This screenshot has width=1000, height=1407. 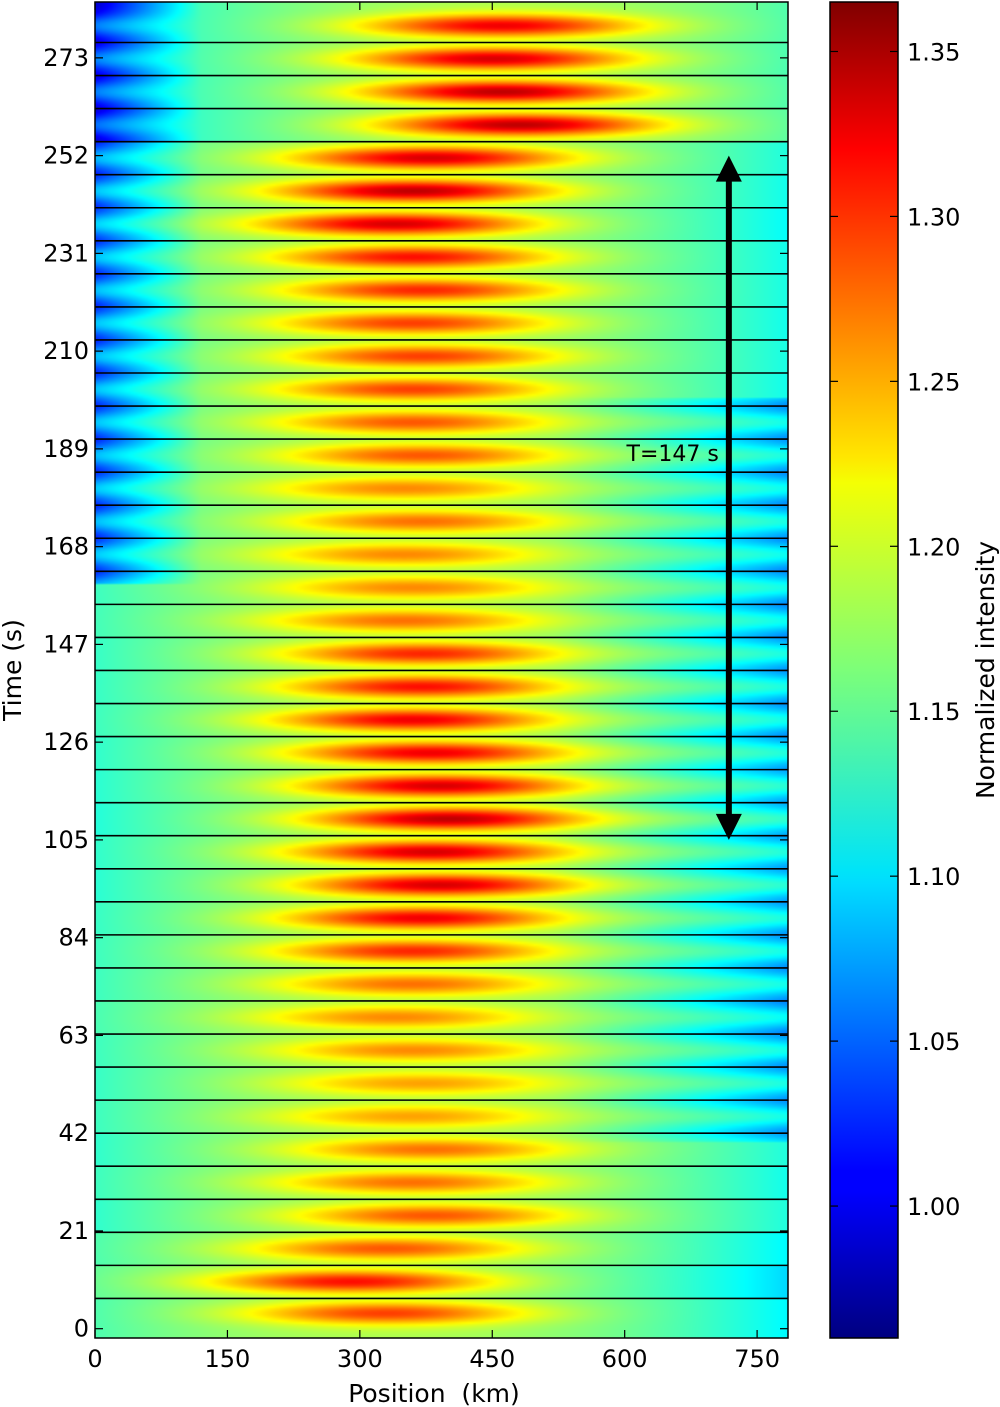 I want to click on colorbar-tick-label: 1.10, so click(x=933, y=877).